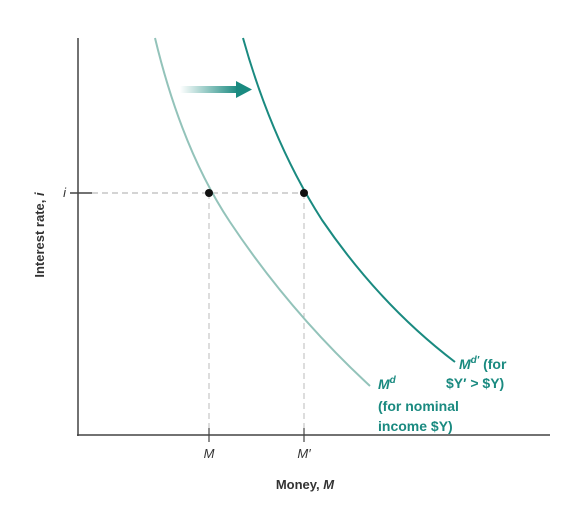 The height and width of the screenshot is (506, 569). What do you see at coordinates (39, 239) in the screenshot?
I see `y-axis-label-text: Interest rate,` at bounding box center [39, 239].